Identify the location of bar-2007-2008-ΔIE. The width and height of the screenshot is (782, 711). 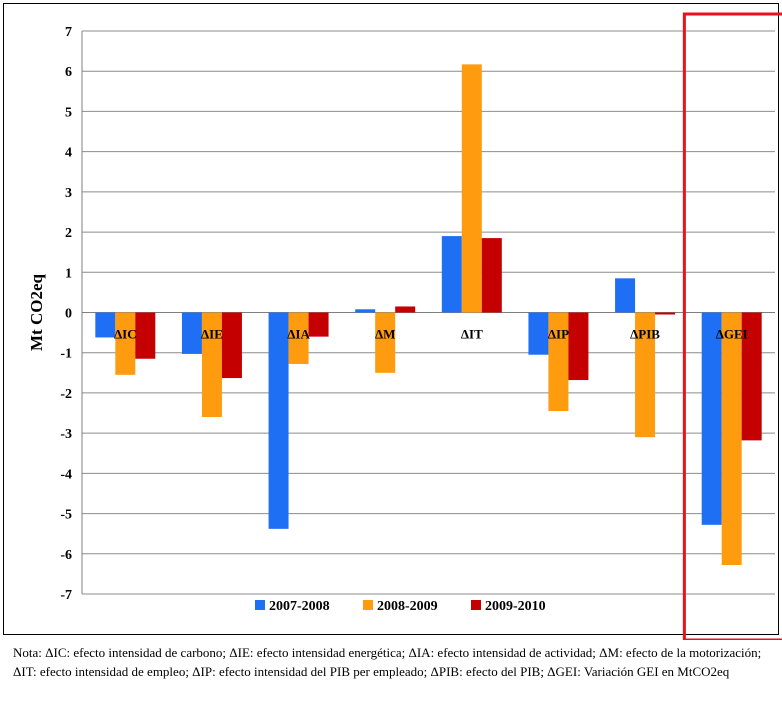
(191, 333).